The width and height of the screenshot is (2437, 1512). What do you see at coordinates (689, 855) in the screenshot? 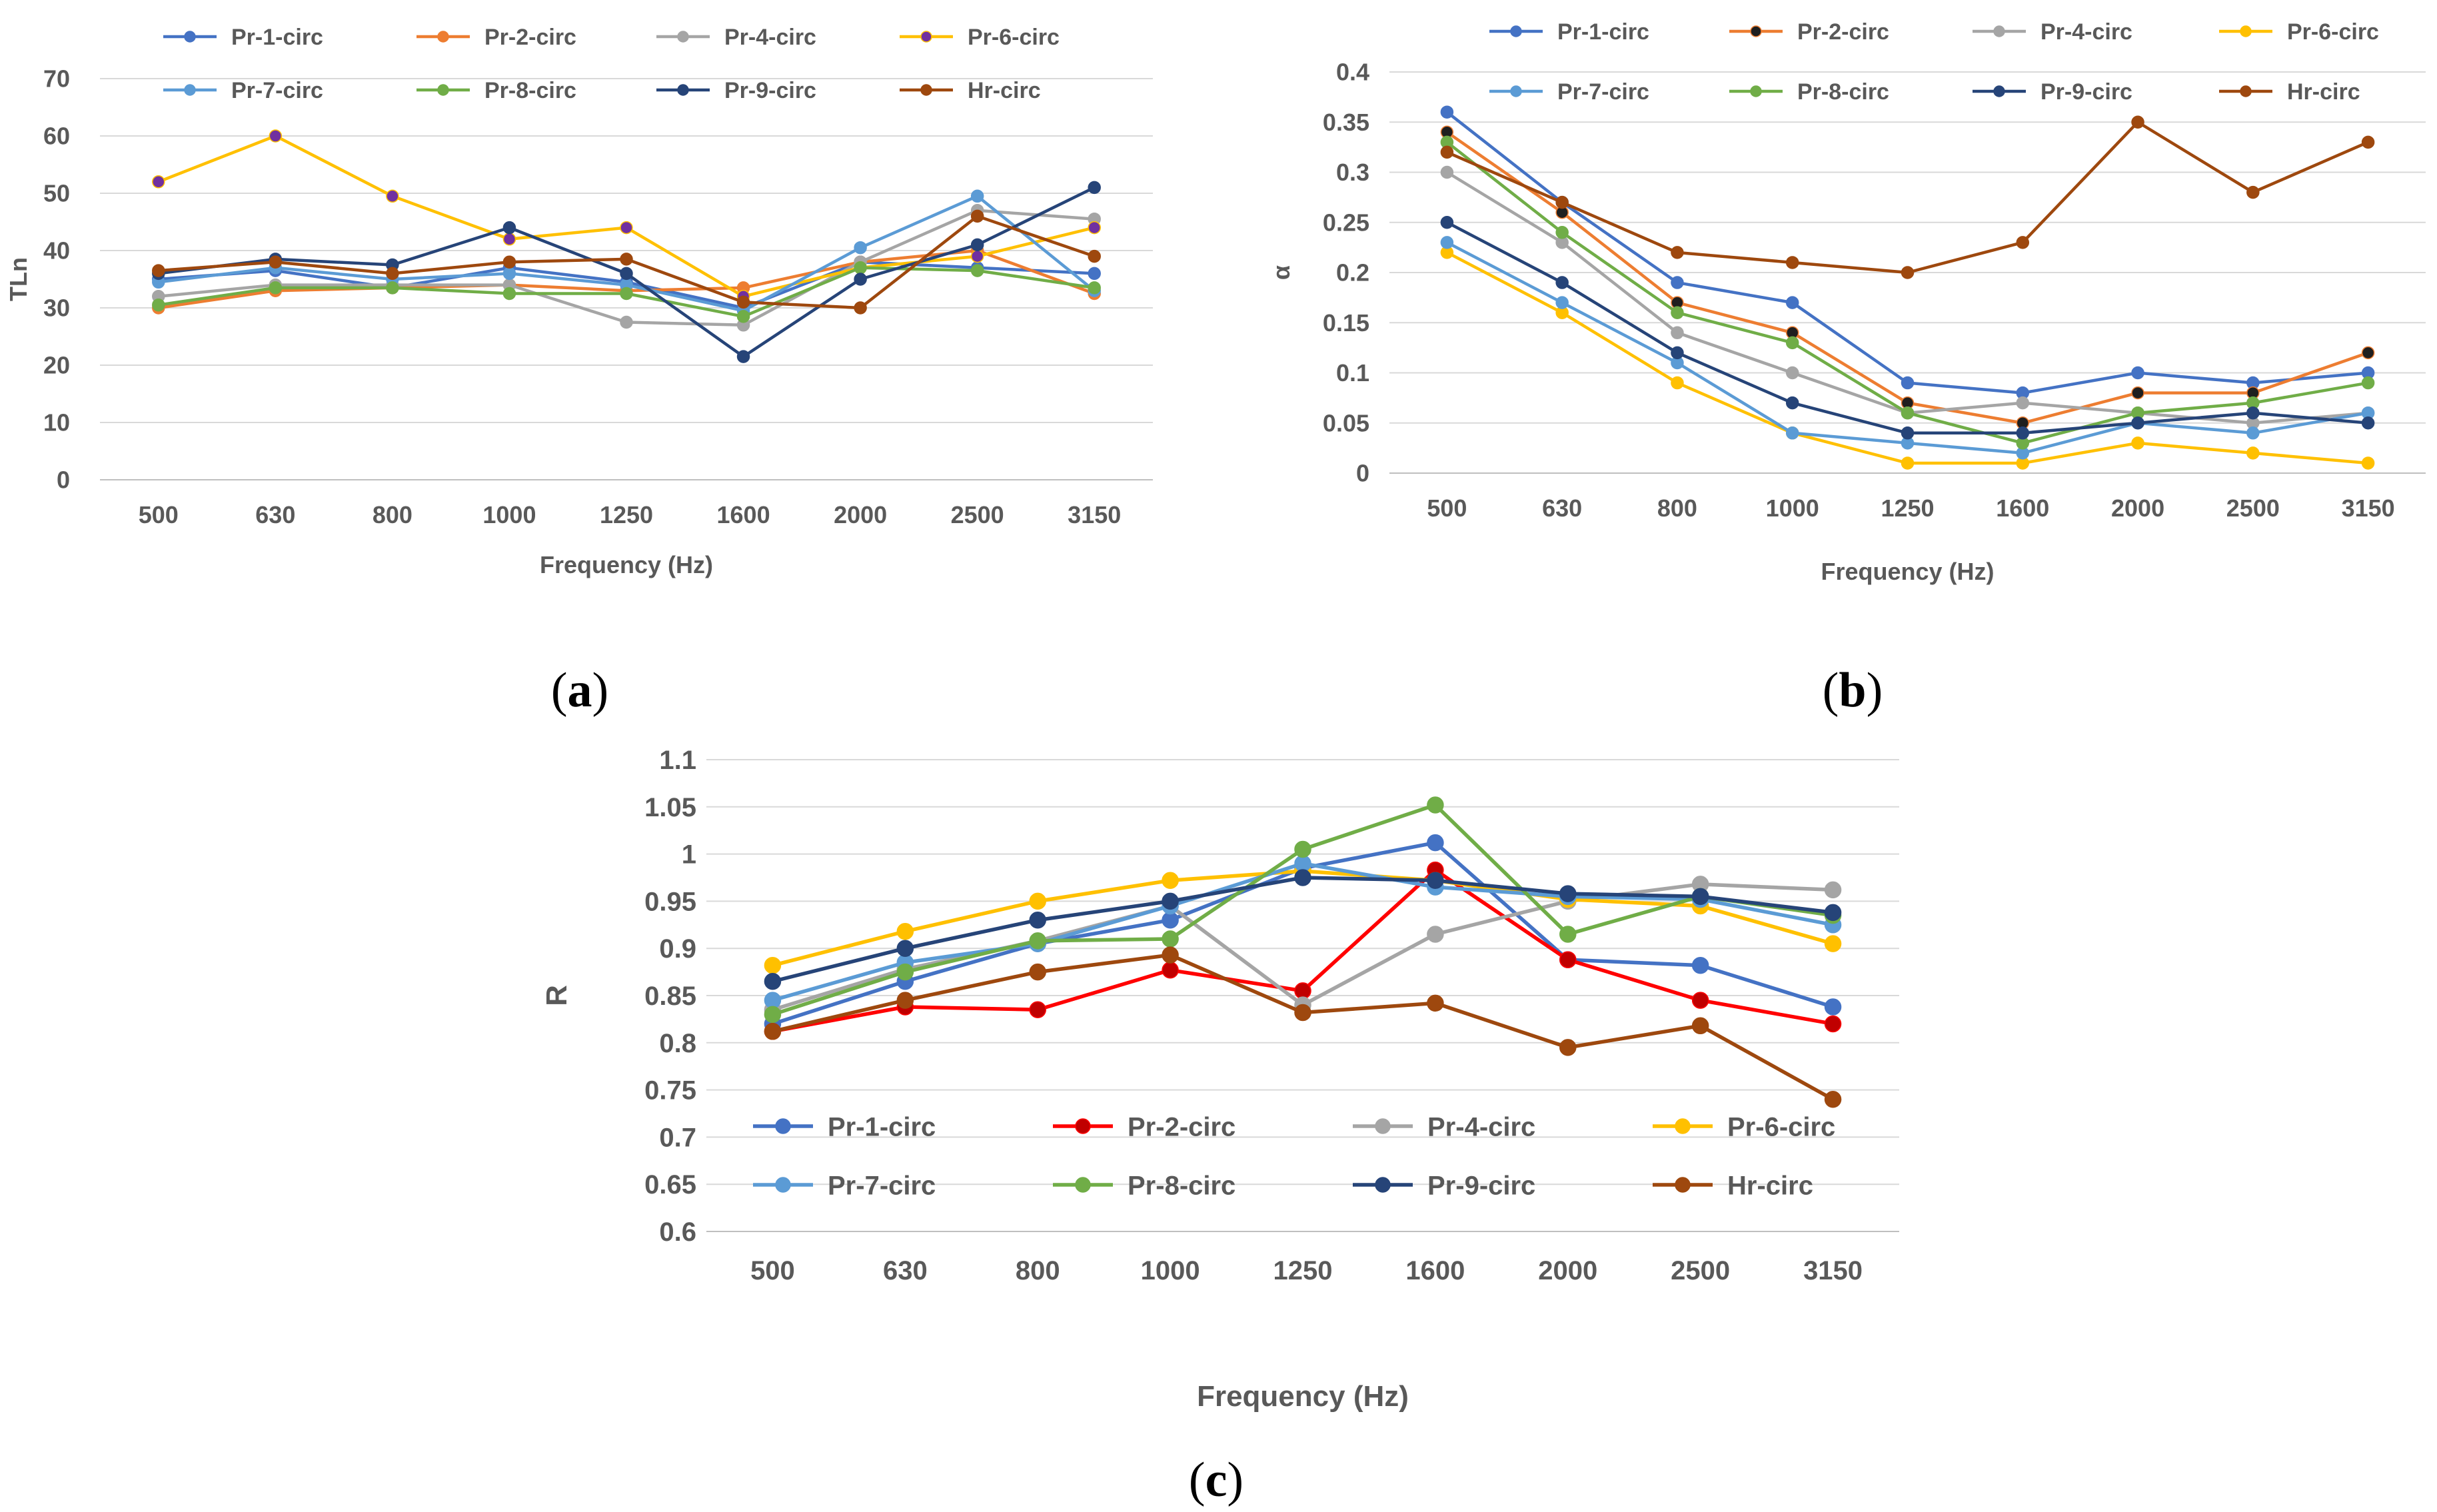
I see `y-tick-label: 1` at bounding box center [689, 855].